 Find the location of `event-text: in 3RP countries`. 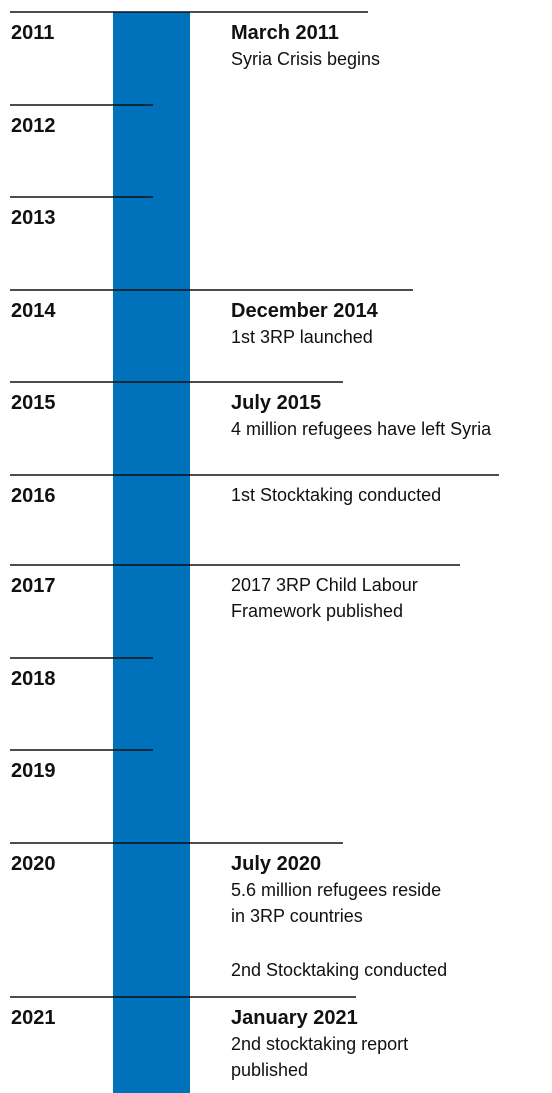

event-text: in 3RP countries is located at coordinates (297, 916).